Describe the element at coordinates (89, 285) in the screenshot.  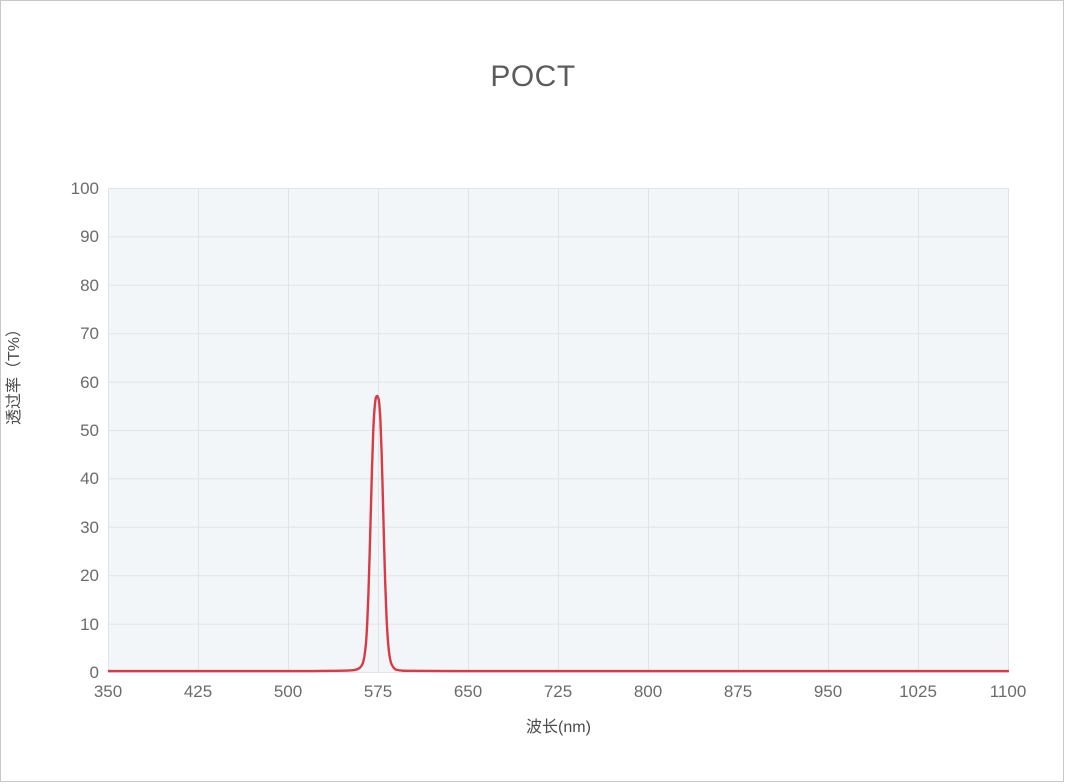
I see `y-tick-label: 80` at that location.